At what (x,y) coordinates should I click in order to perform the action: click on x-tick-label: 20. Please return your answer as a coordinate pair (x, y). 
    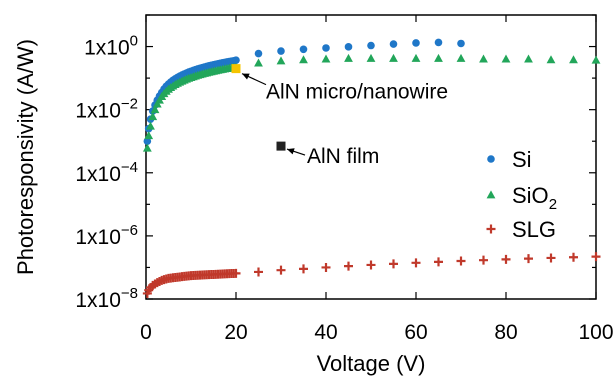
    Looking at the image, I should click on (235, 332).